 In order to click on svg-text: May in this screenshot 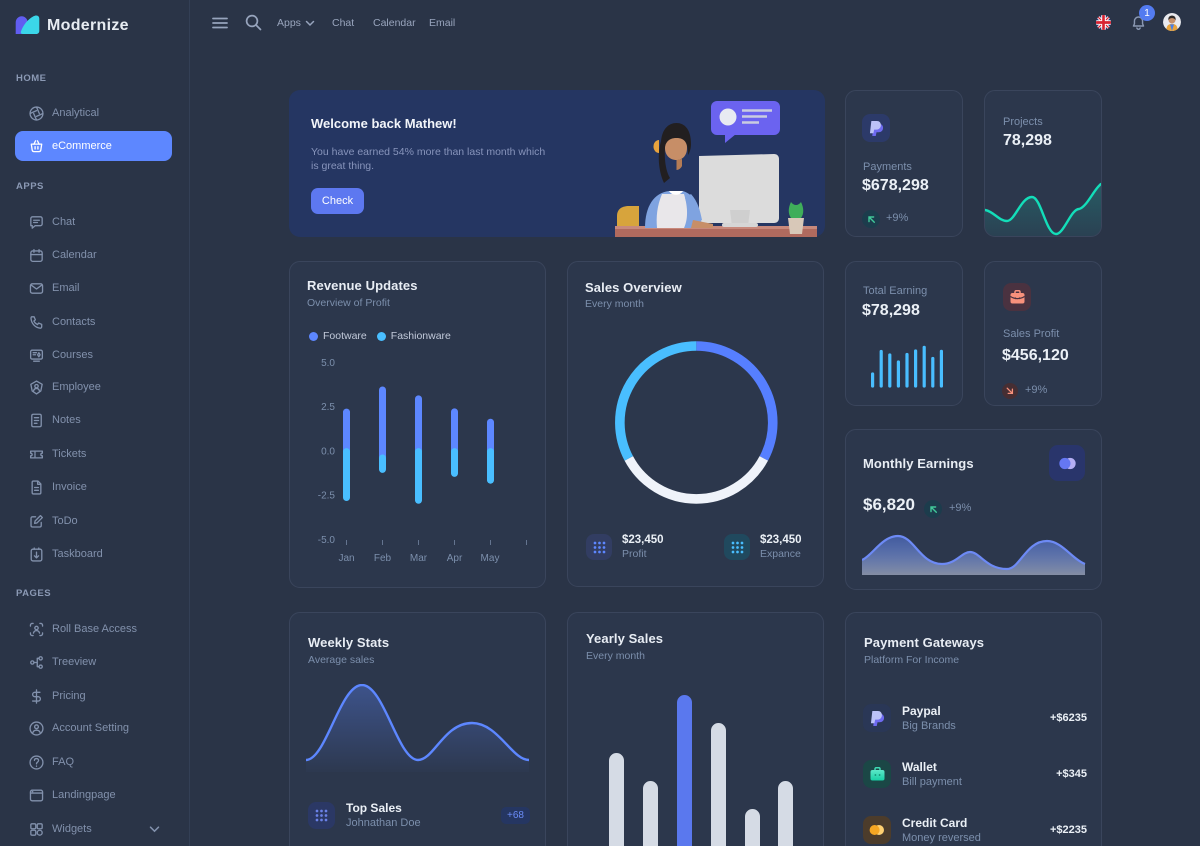, I will do `click(490, 558)`.